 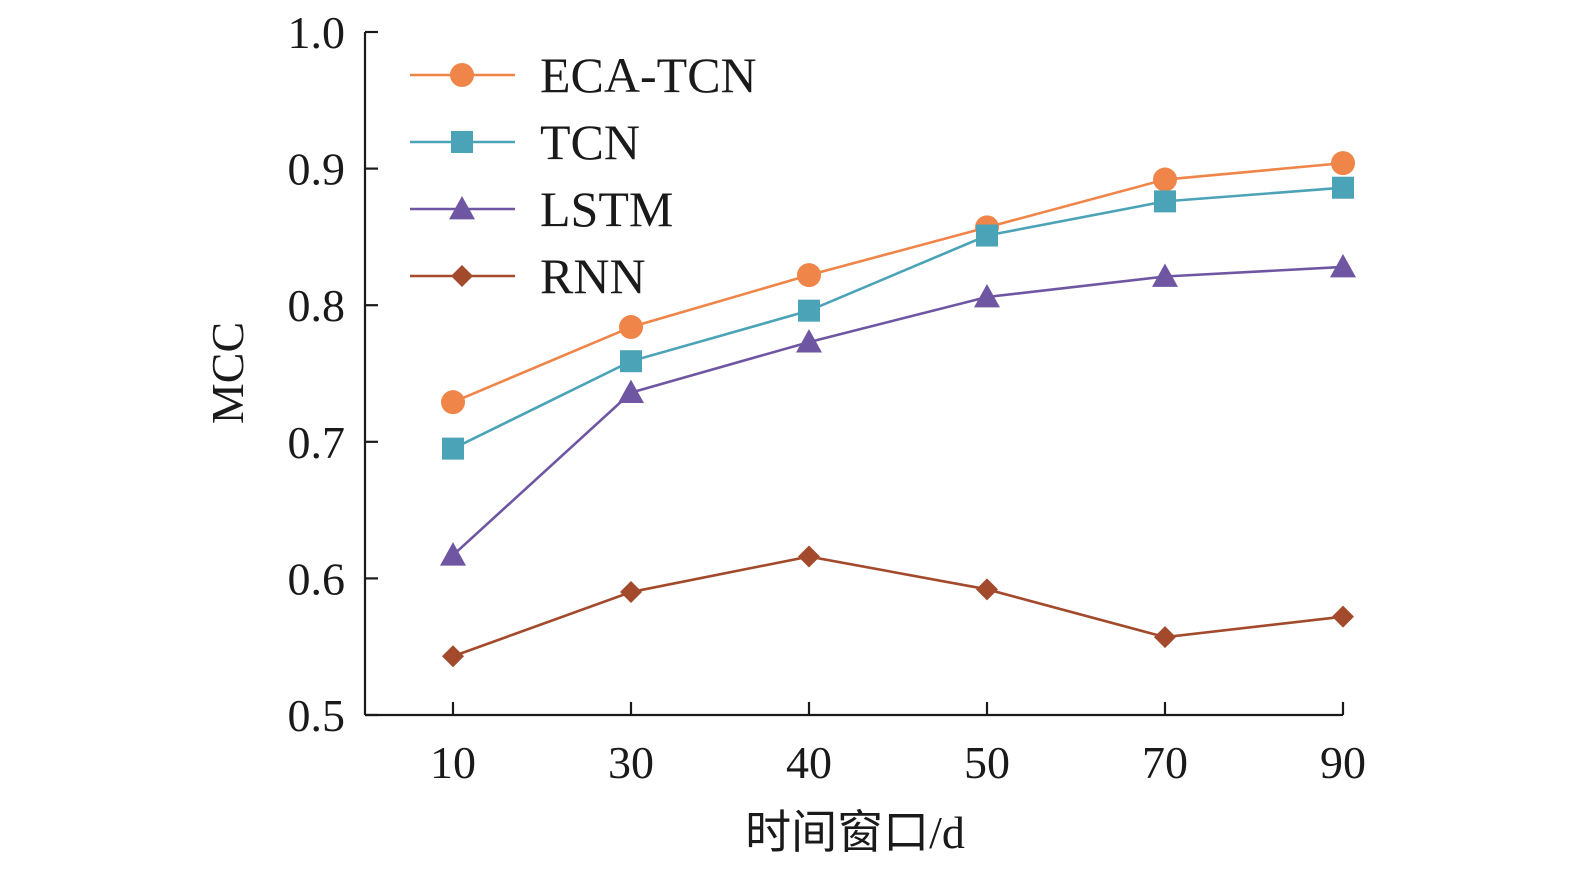 What do you see at coordinates (583, 175) in the screenshot?
I see `legend: ECA-TCN TCN LSTM RNN` at bounding box center [583, 175].